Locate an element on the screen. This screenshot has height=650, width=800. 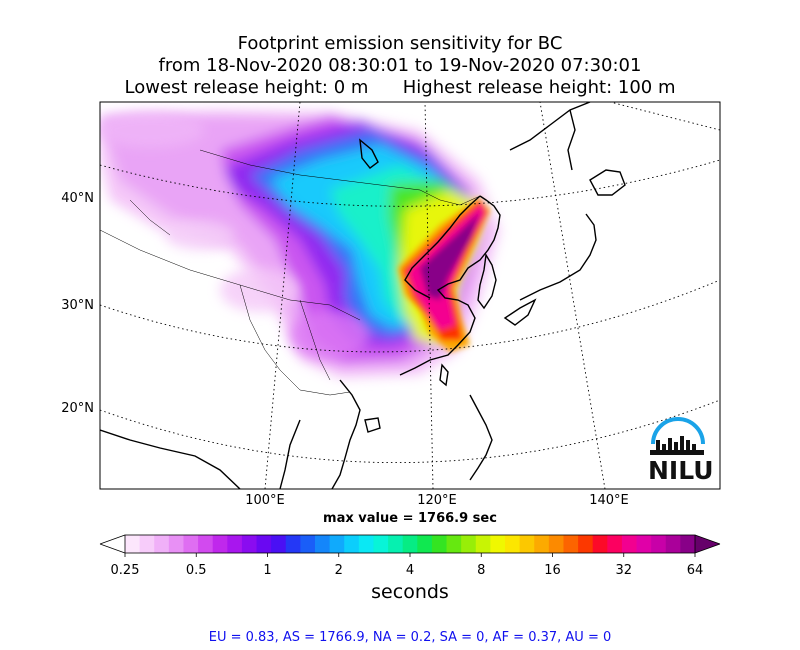
colorbar-tick-label: 0.5 is located at coordinates (196, 570).